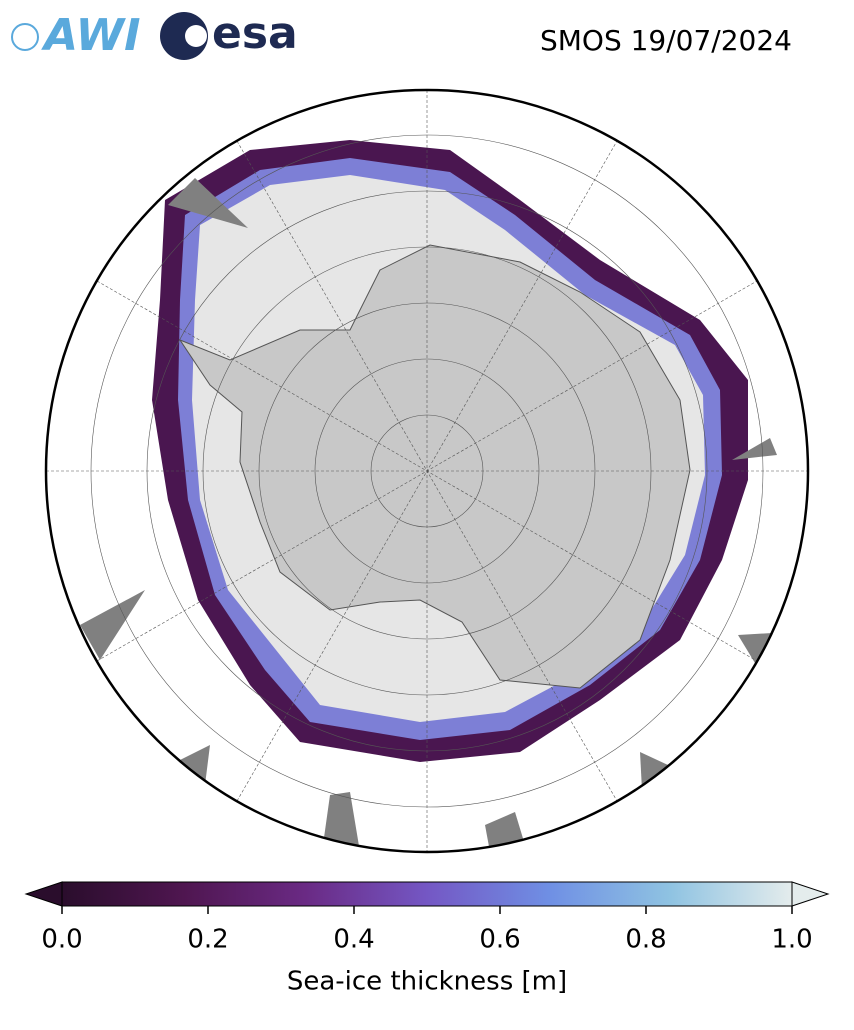  I want to click on colorbar-tick-label: 0.8, so click(645, 940).